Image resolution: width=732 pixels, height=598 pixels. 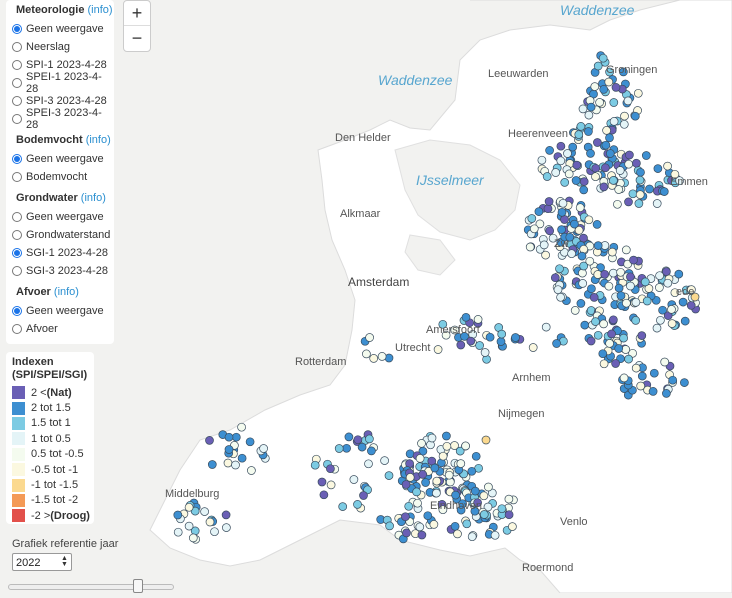 What do you see at coordinates (98, 140) in the screenshot?
I see `bodemvocht-info-link: (info)` at bounding box center [98, 140].